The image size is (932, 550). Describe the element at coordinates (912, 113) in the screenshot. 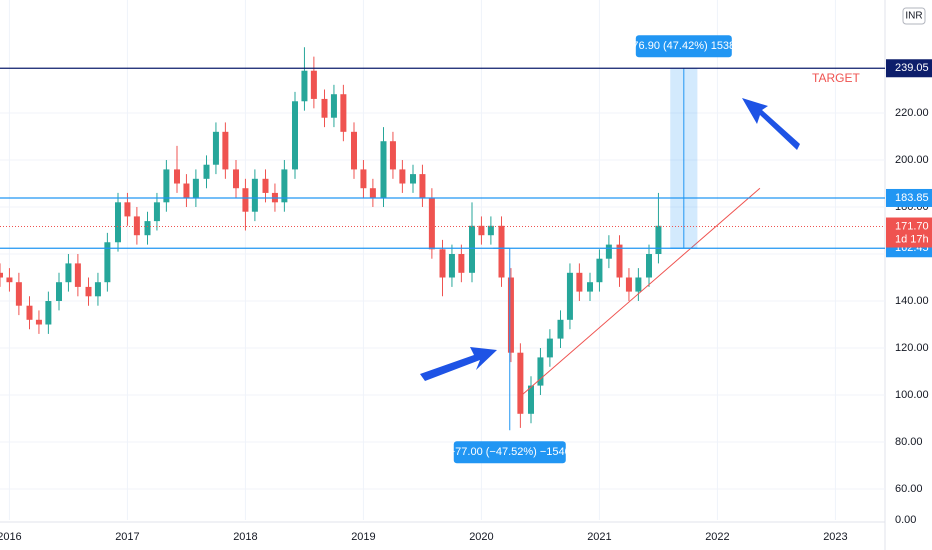

I see `y-tick-label: 220.00` at that location.